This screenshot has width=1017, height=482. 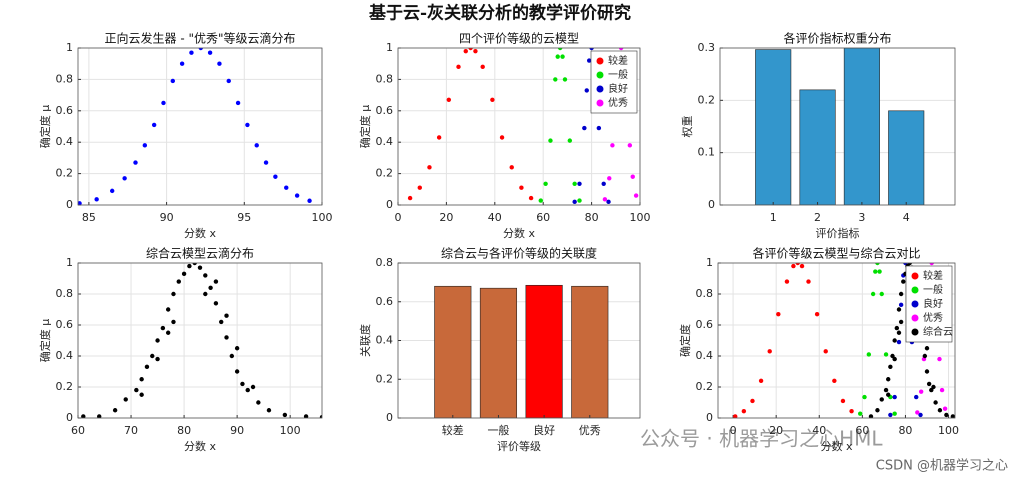 I want to click on watermark: 公众号 · 机器学习之心HML, so click(x=761, y=439).